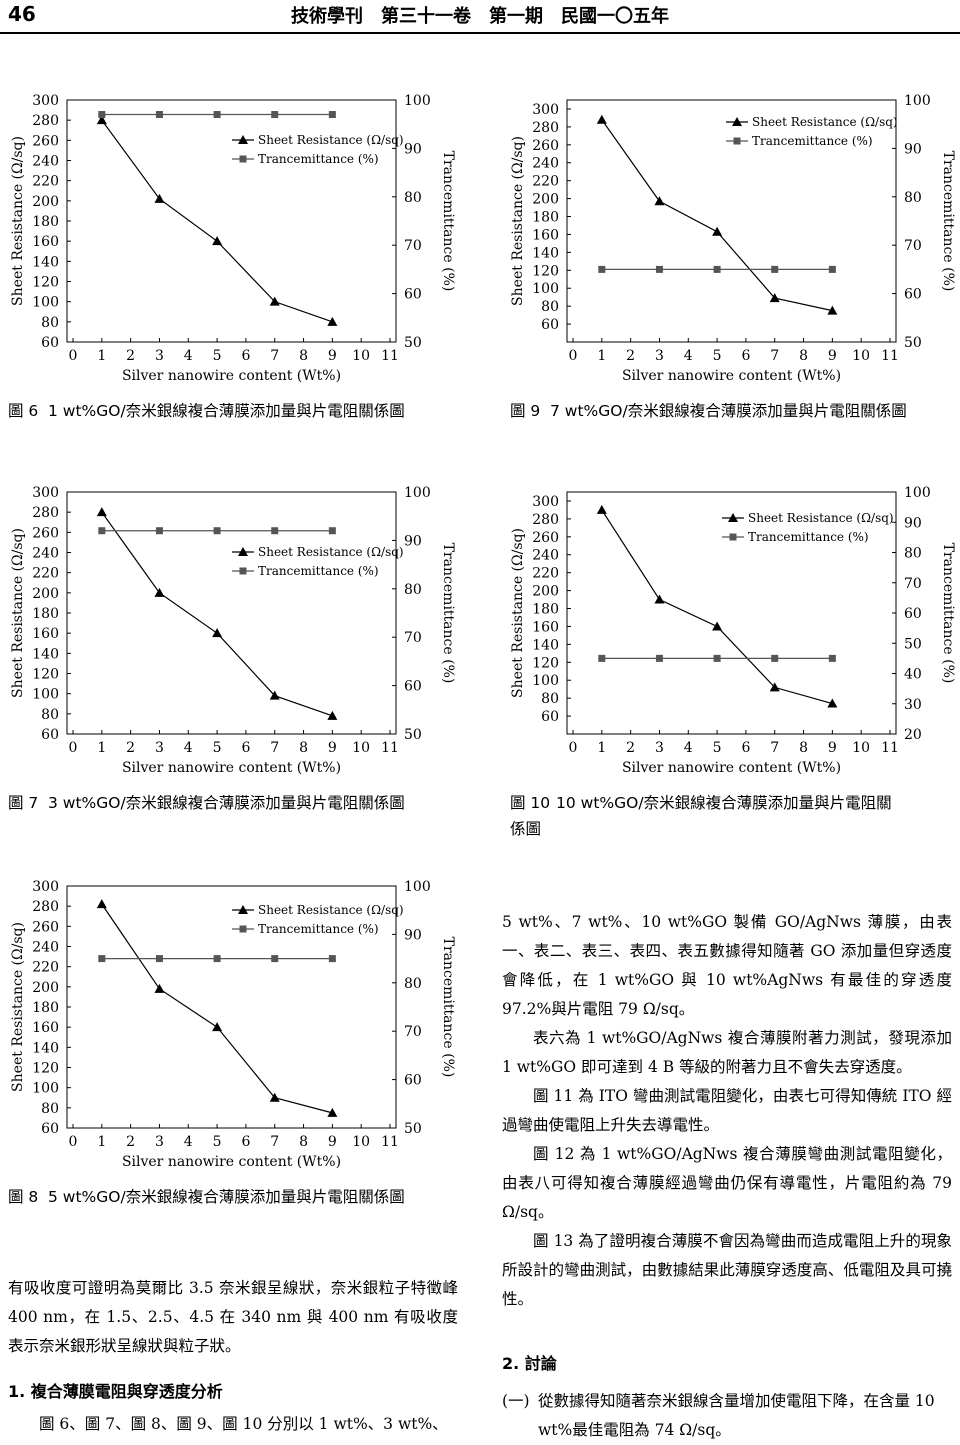 This screenshot has height=1445, width=960. I want to click on page-number: 46, so click(22, 14).